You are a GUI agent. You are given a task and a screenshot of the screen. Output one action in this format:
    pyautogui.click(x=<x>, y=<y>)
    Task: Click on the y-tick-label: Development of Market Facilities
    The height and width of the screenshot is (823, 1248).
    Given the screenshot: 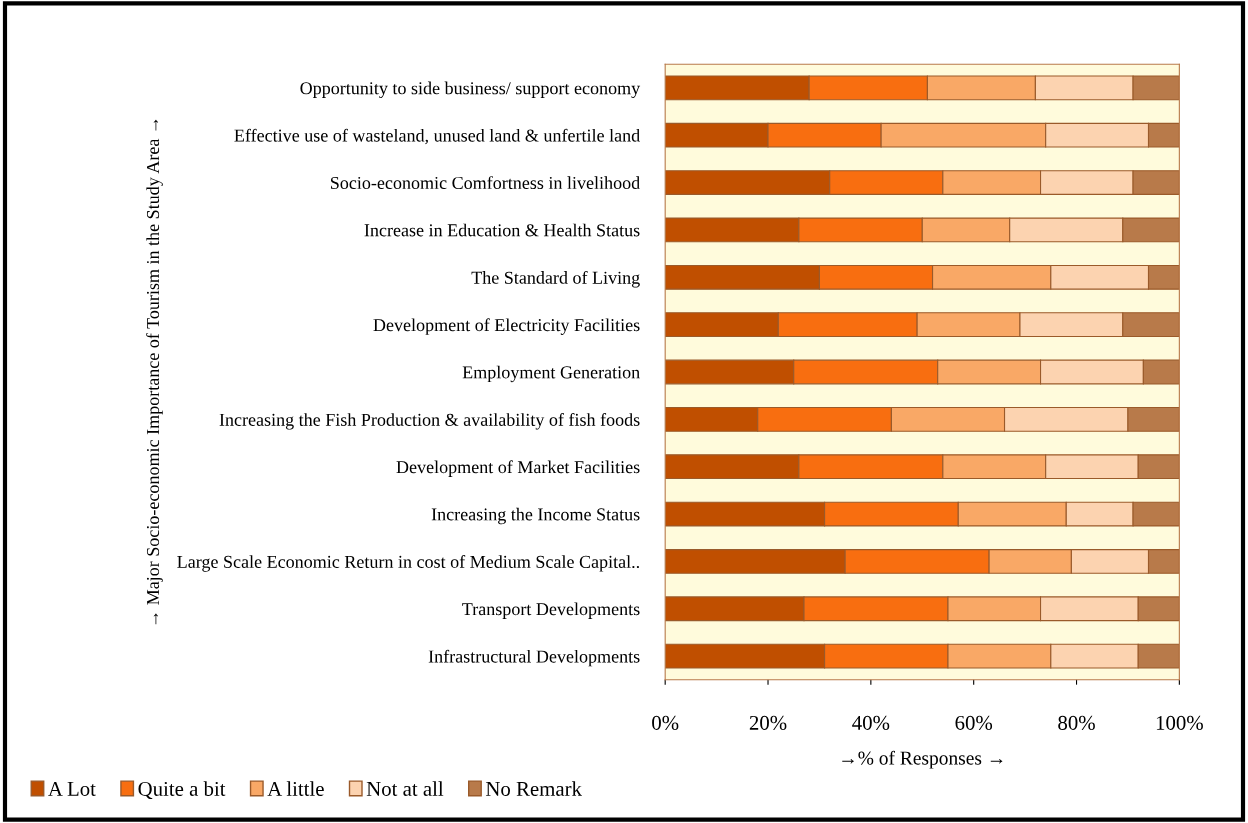 What is the action you would take?
    pyautogui.click(x=518, y=468)
    